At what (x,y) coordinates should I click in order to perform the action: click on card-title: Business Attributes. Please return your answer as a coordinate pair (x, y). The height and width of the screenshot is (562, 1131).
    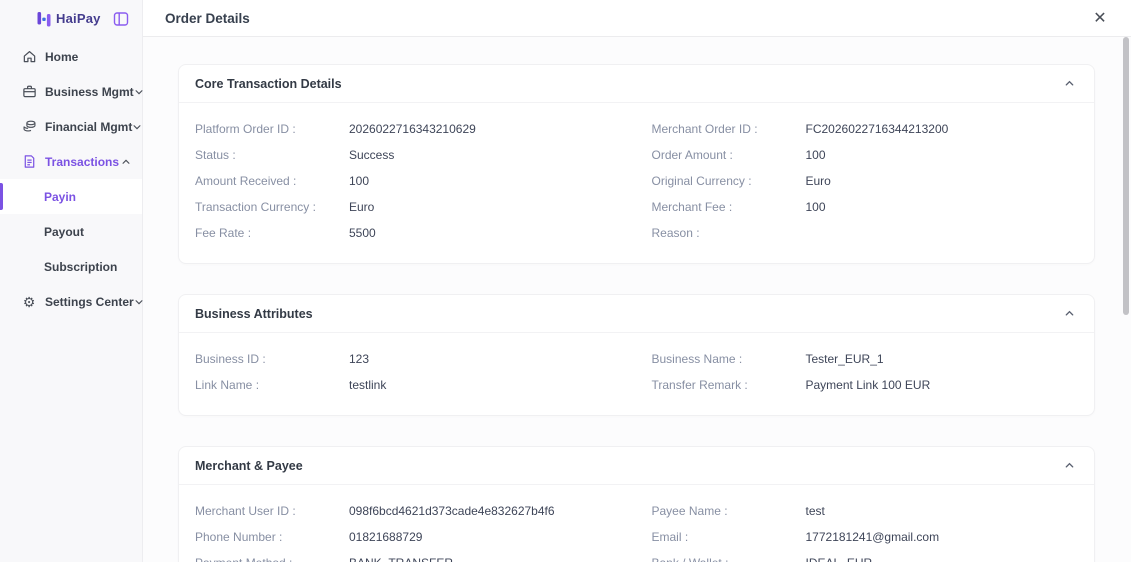
    Looking at the image, I should click on (254, 313).